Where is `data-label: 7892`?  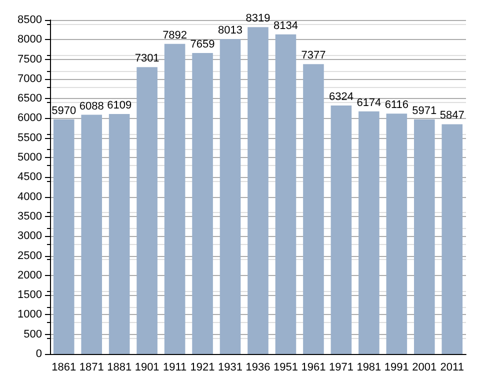 data-label: 7892 is located at coordinates (175, 35).